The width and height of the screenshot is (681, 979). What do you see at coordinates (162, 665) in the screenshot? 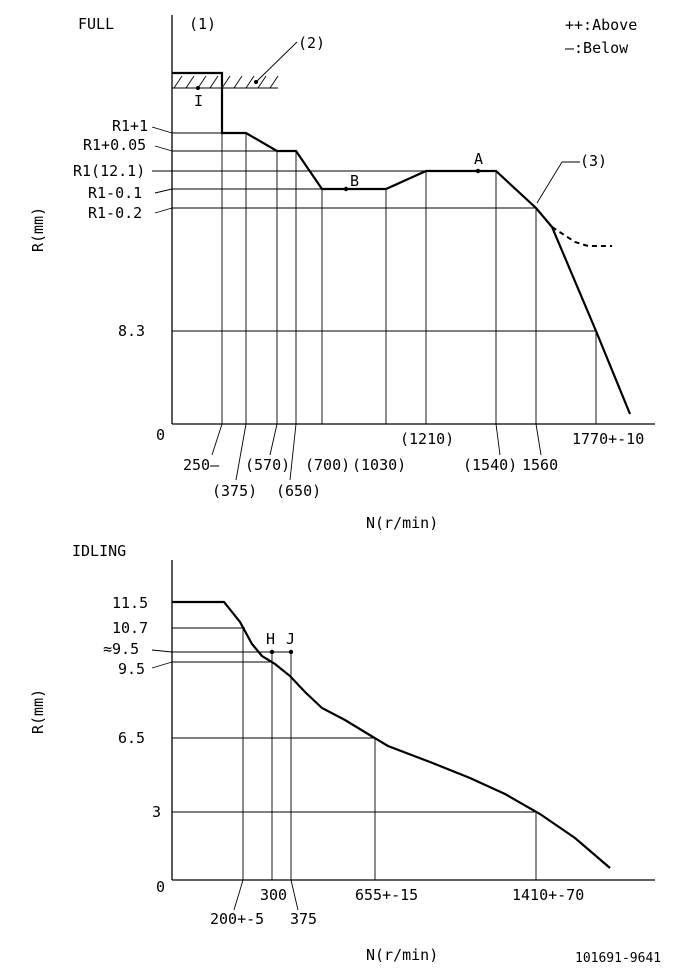
I see `iy-tick-9-5-leader` at bounding box center [162, 665].